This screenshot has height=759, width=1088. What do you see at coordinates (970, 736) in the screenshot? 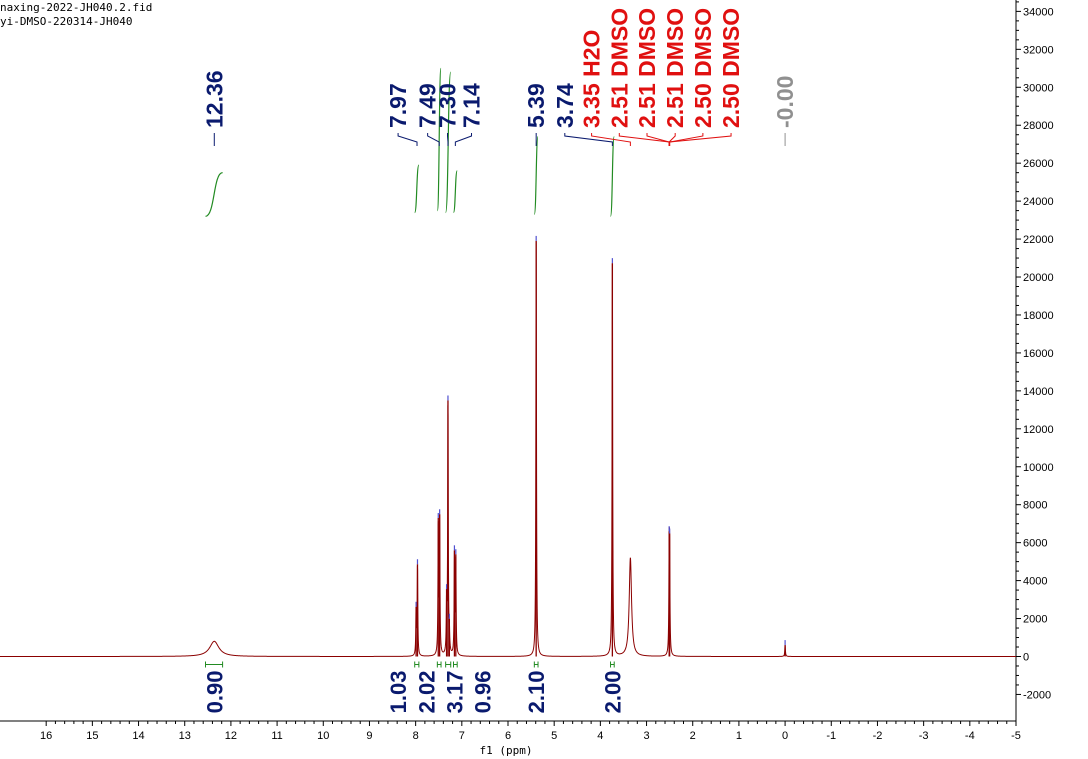
I see `x-tick-label: -4` at bounding box center [970, 736].